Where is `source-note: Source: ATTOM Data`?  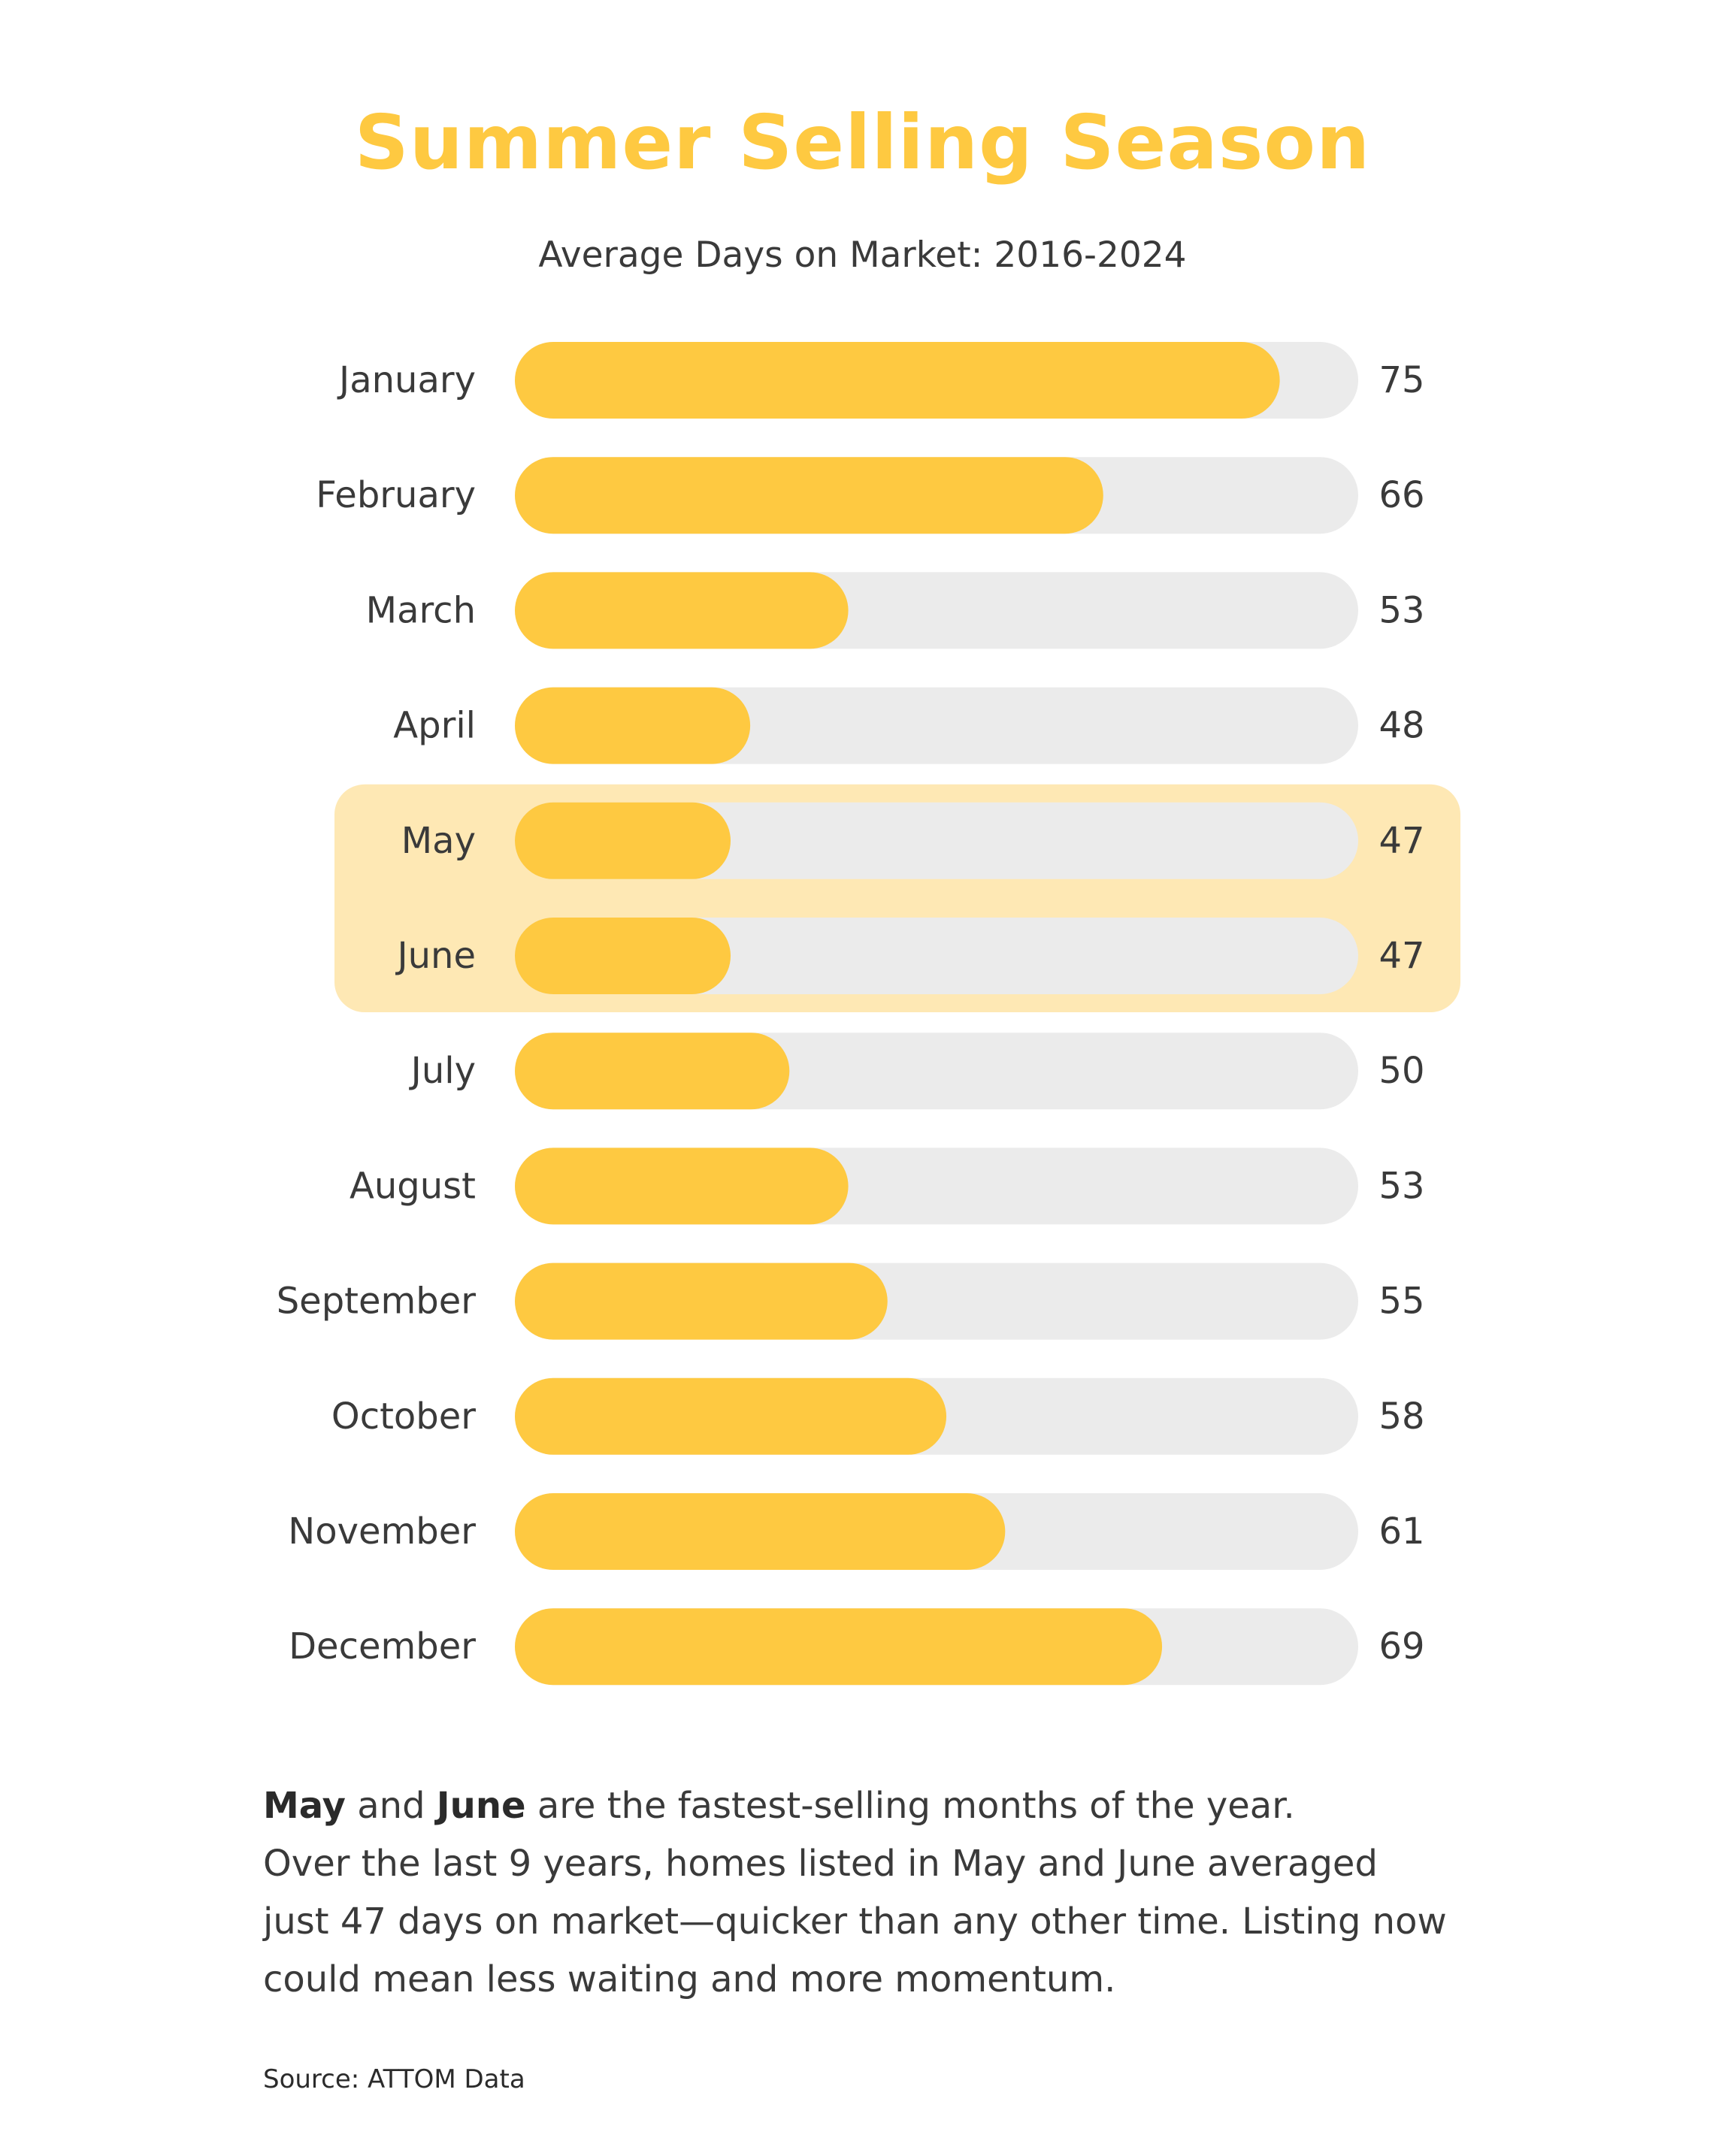 source-note: Source: ATTOM Data is located at coordinates (394, 2079).